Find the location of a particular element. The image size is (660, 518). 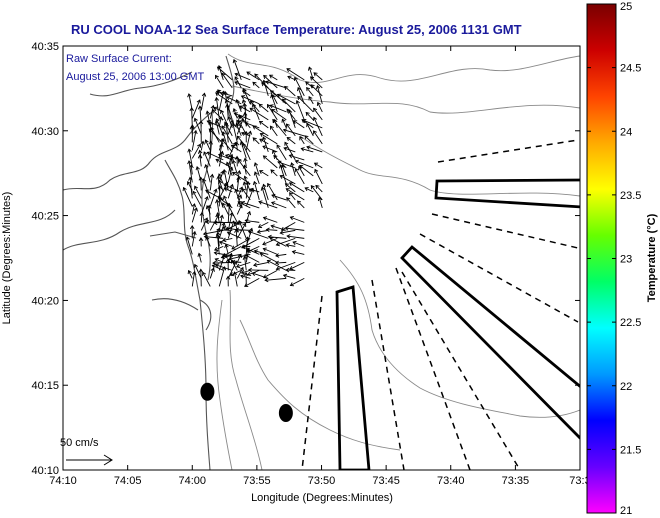

station-marker is located at coordinates (285, 413).